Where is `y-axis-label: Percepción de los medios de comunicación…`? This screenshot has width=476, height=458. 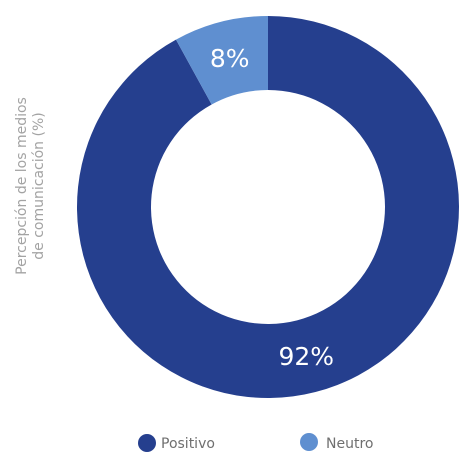 y-axis-label: Percepción de los medios de comunicación… is located at coordinates (30, 186).